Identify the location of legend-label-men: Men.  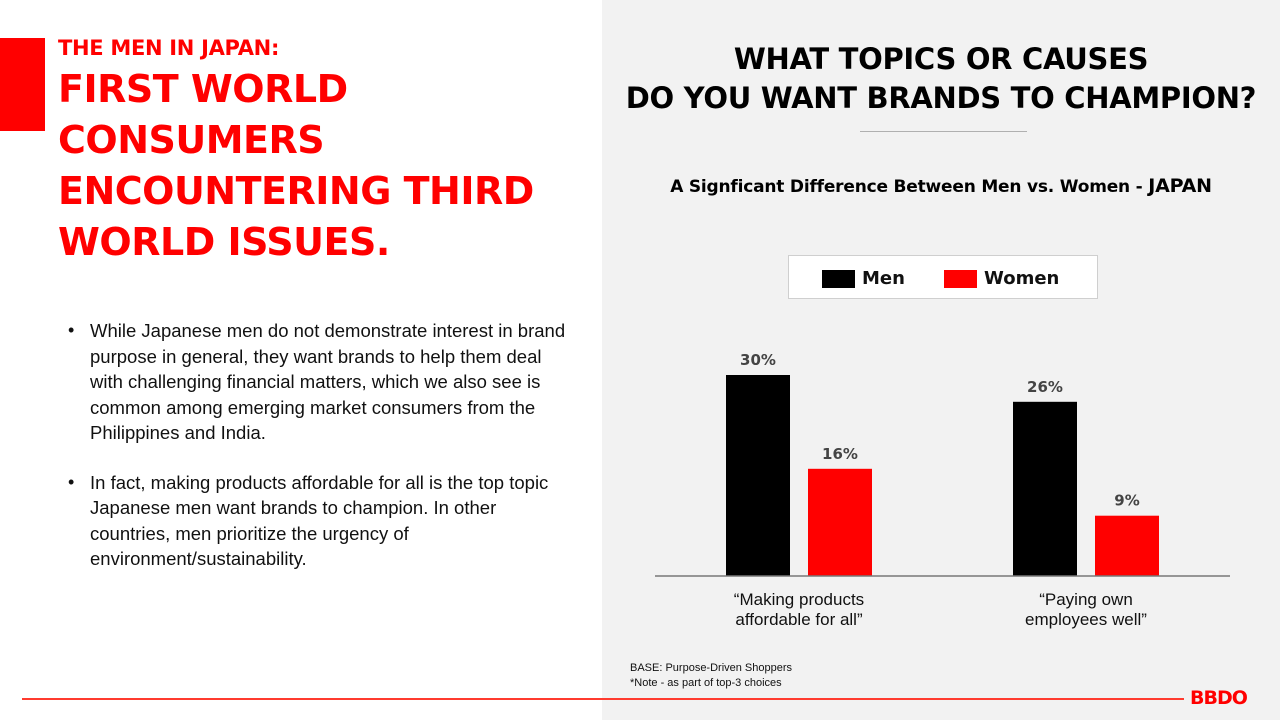
(883, 278).